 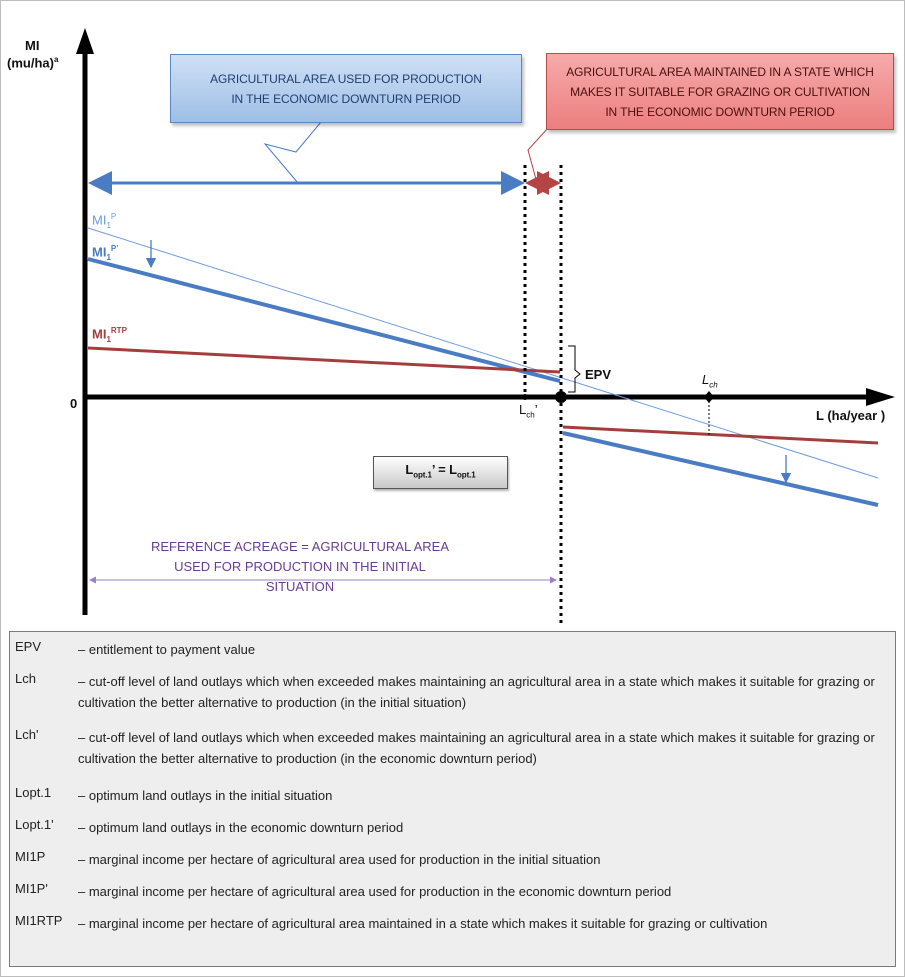 What do you see at coordinates (720, 111) in the screenshot?
I see `maintained-callout-line3: IN THE ECONOMIC DOWNTURN PERIOD` at bounding box center [720, 111].